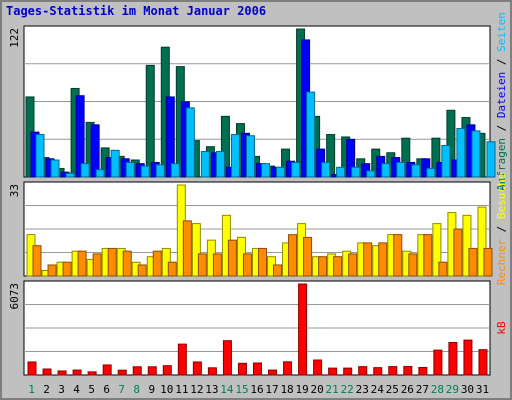 This screenshot has height=400, width=512. Describe the element at coordinates (31, 389) in the screenshot. I see `x-tick-label: 1` at that location.